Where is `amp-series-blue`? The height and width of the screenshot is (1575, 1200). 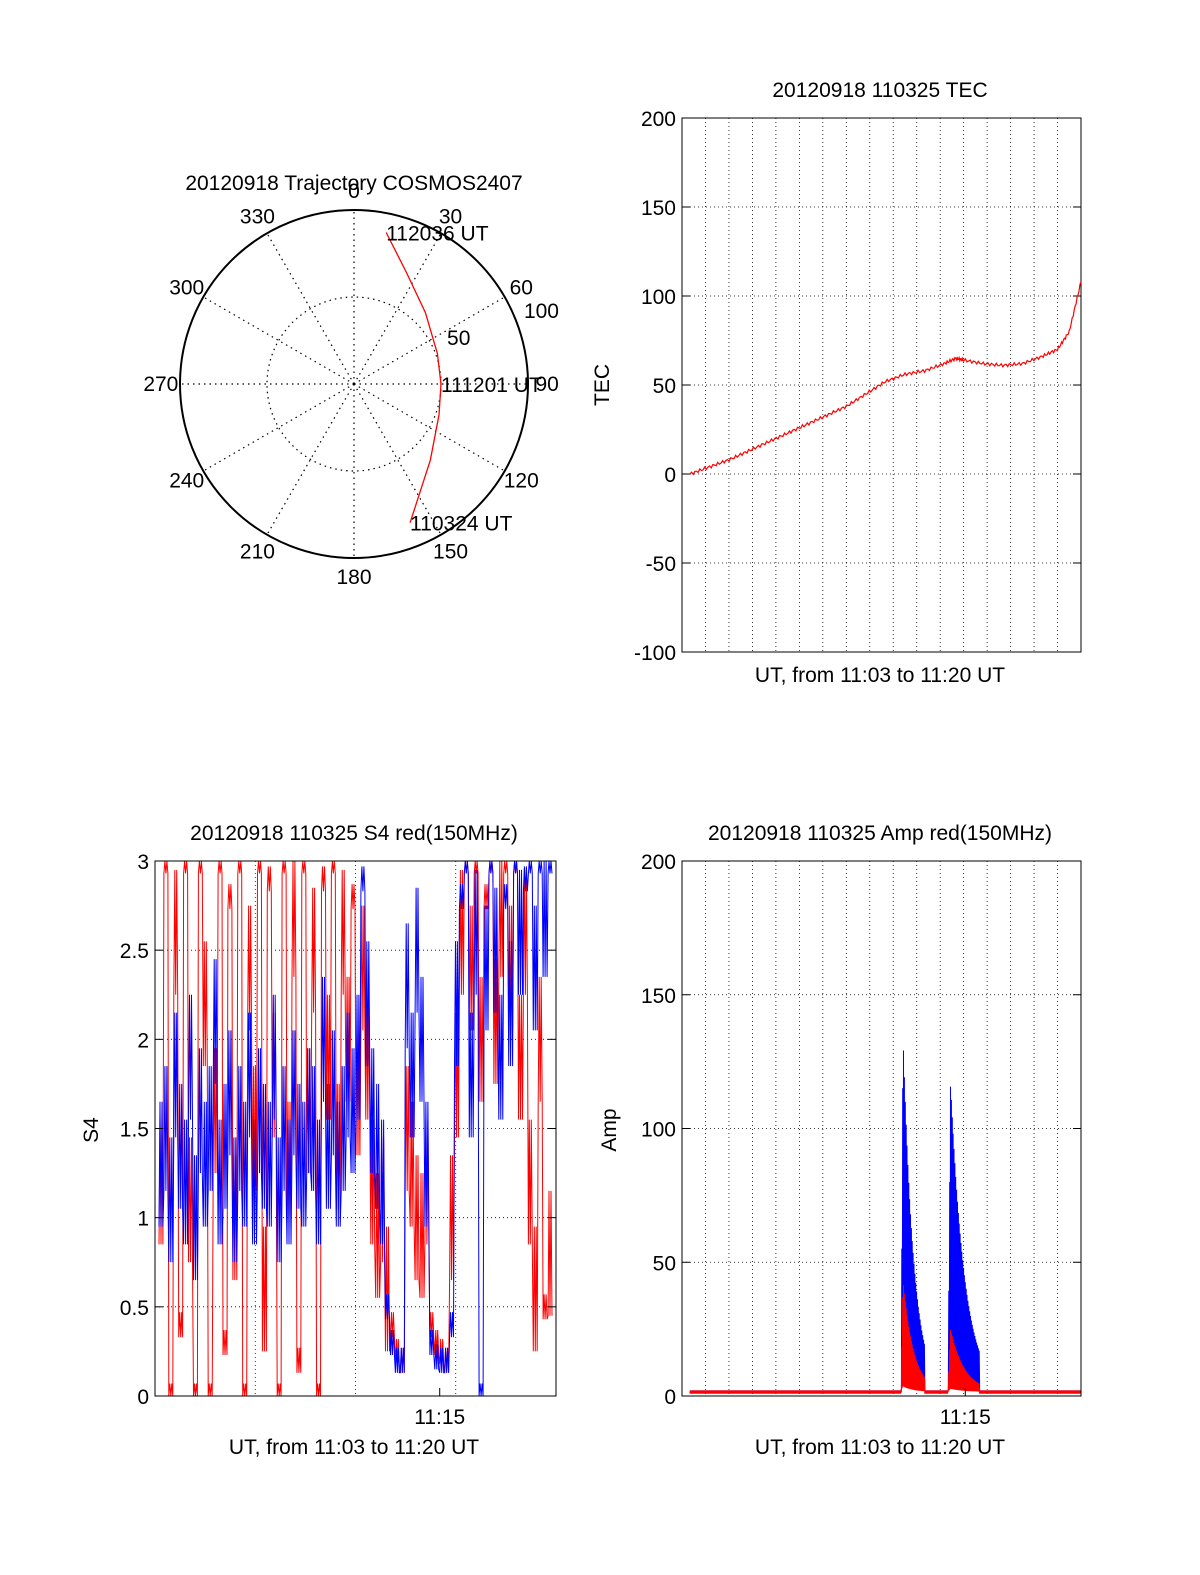
amp-series-blue is located at coordinates (885, 1222).